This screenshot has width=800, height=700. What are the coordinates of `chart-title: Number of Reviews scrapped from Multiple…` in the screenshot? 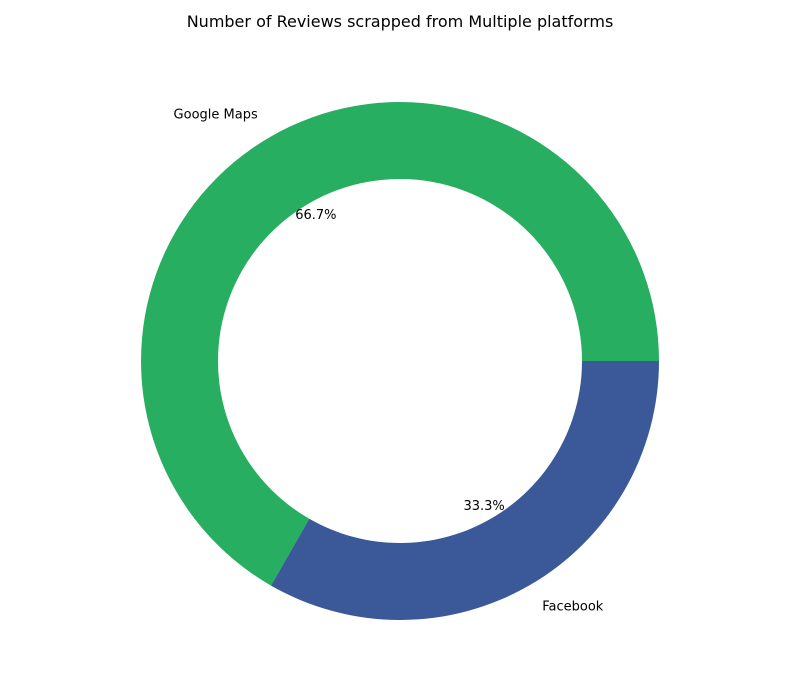 It's located at (400, 21).